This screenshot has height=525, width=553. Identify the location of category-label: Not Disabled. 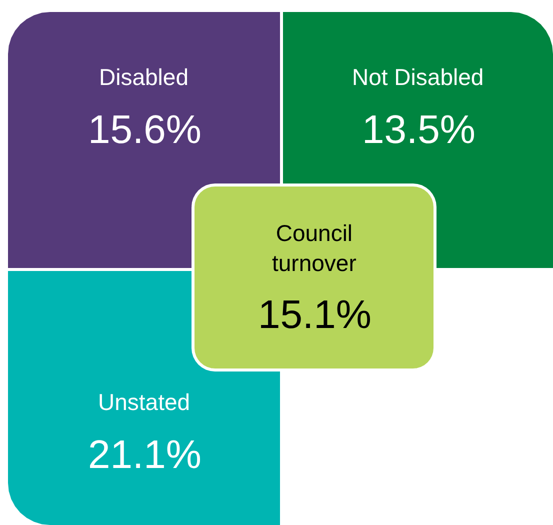
(418, 77).